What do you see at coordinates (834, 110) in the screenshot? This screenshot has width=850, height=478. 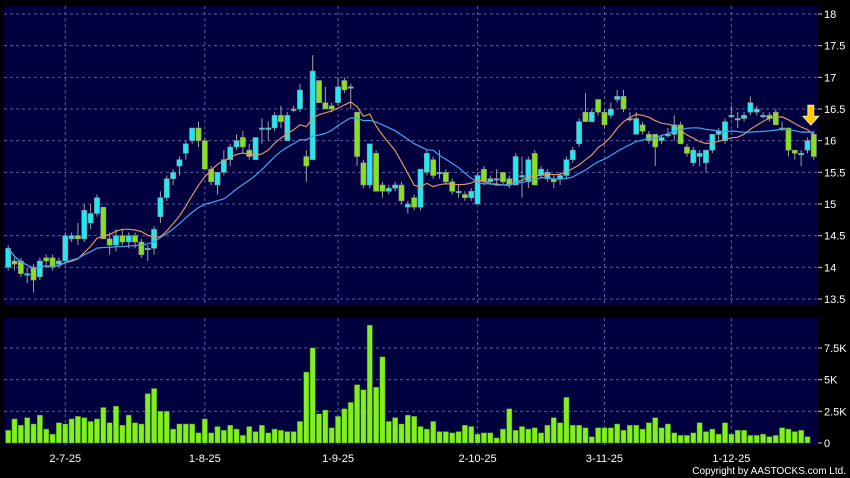 I see `price-tick-label: 16.5` at bounding box center [834, 110].